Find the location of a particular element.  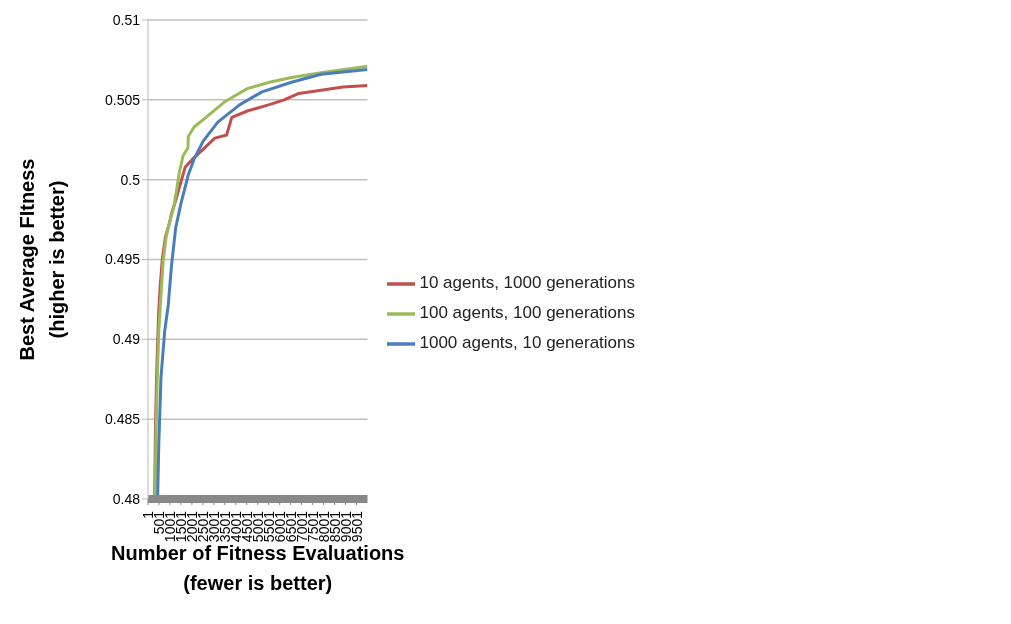

y-tick-label: 0.49 is located at coordinates (126, 339).